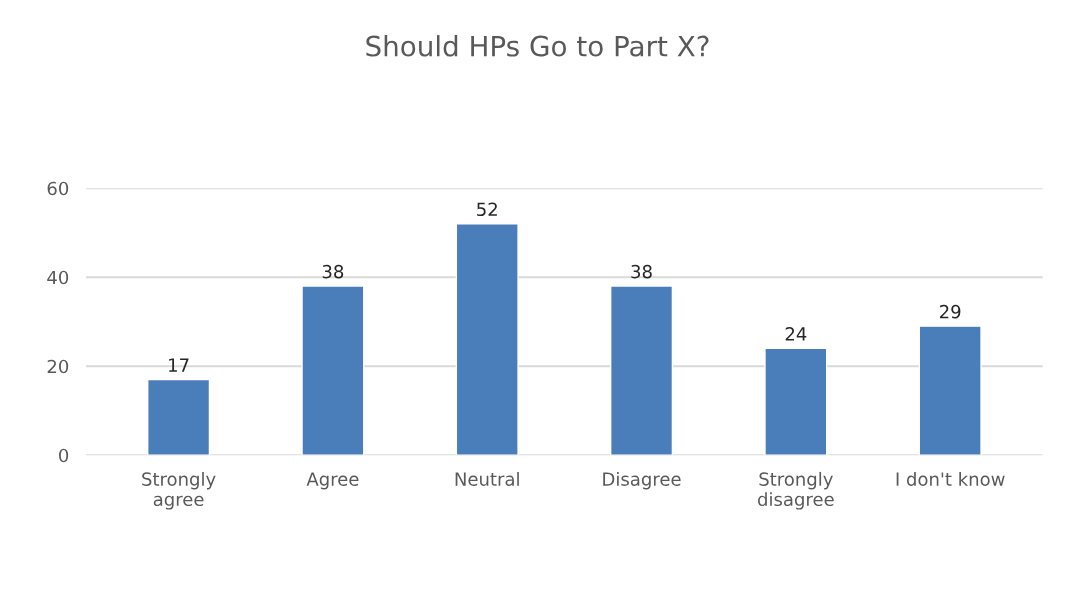 The width and height of the screenshot is (1075, 607). Describe the element at coordinates (487, 478) in the screenshot. I see `x-tick-label: Neutral` at that location.